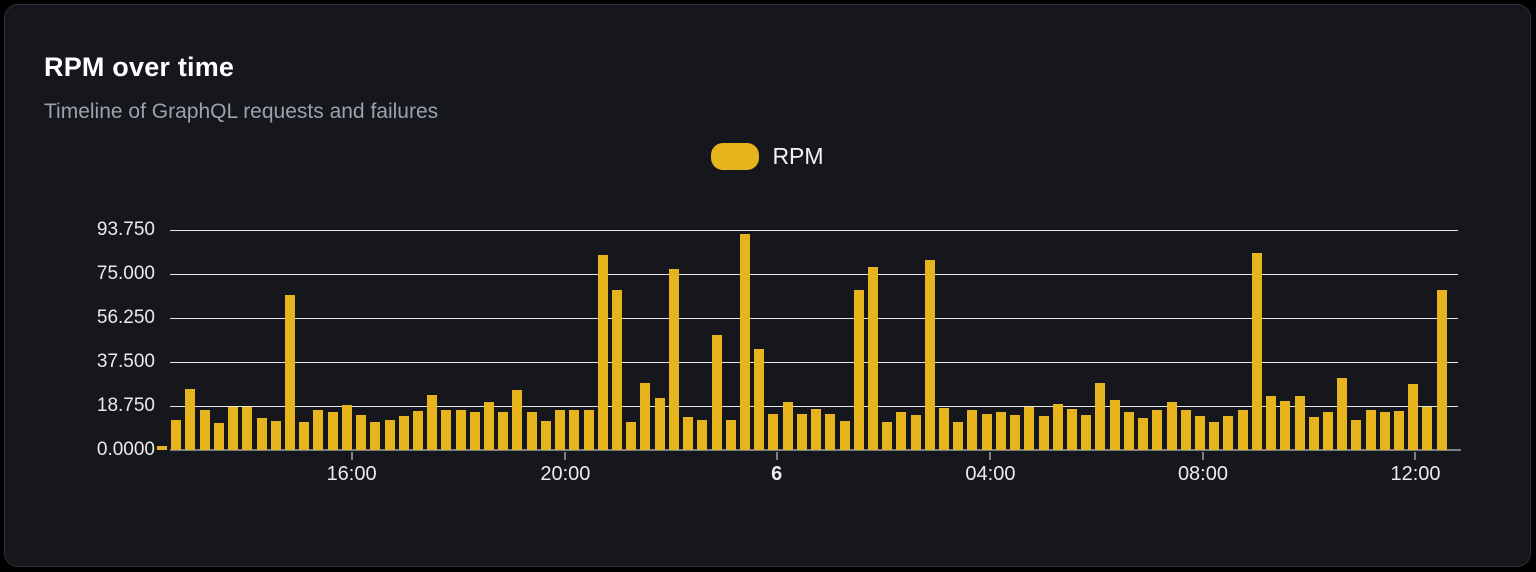 The width and height of the screenshot is (1536, 572). Describe the element at coordinates (735, 156) in the screenshot. I see `legend-swatch-rpm` at that location.